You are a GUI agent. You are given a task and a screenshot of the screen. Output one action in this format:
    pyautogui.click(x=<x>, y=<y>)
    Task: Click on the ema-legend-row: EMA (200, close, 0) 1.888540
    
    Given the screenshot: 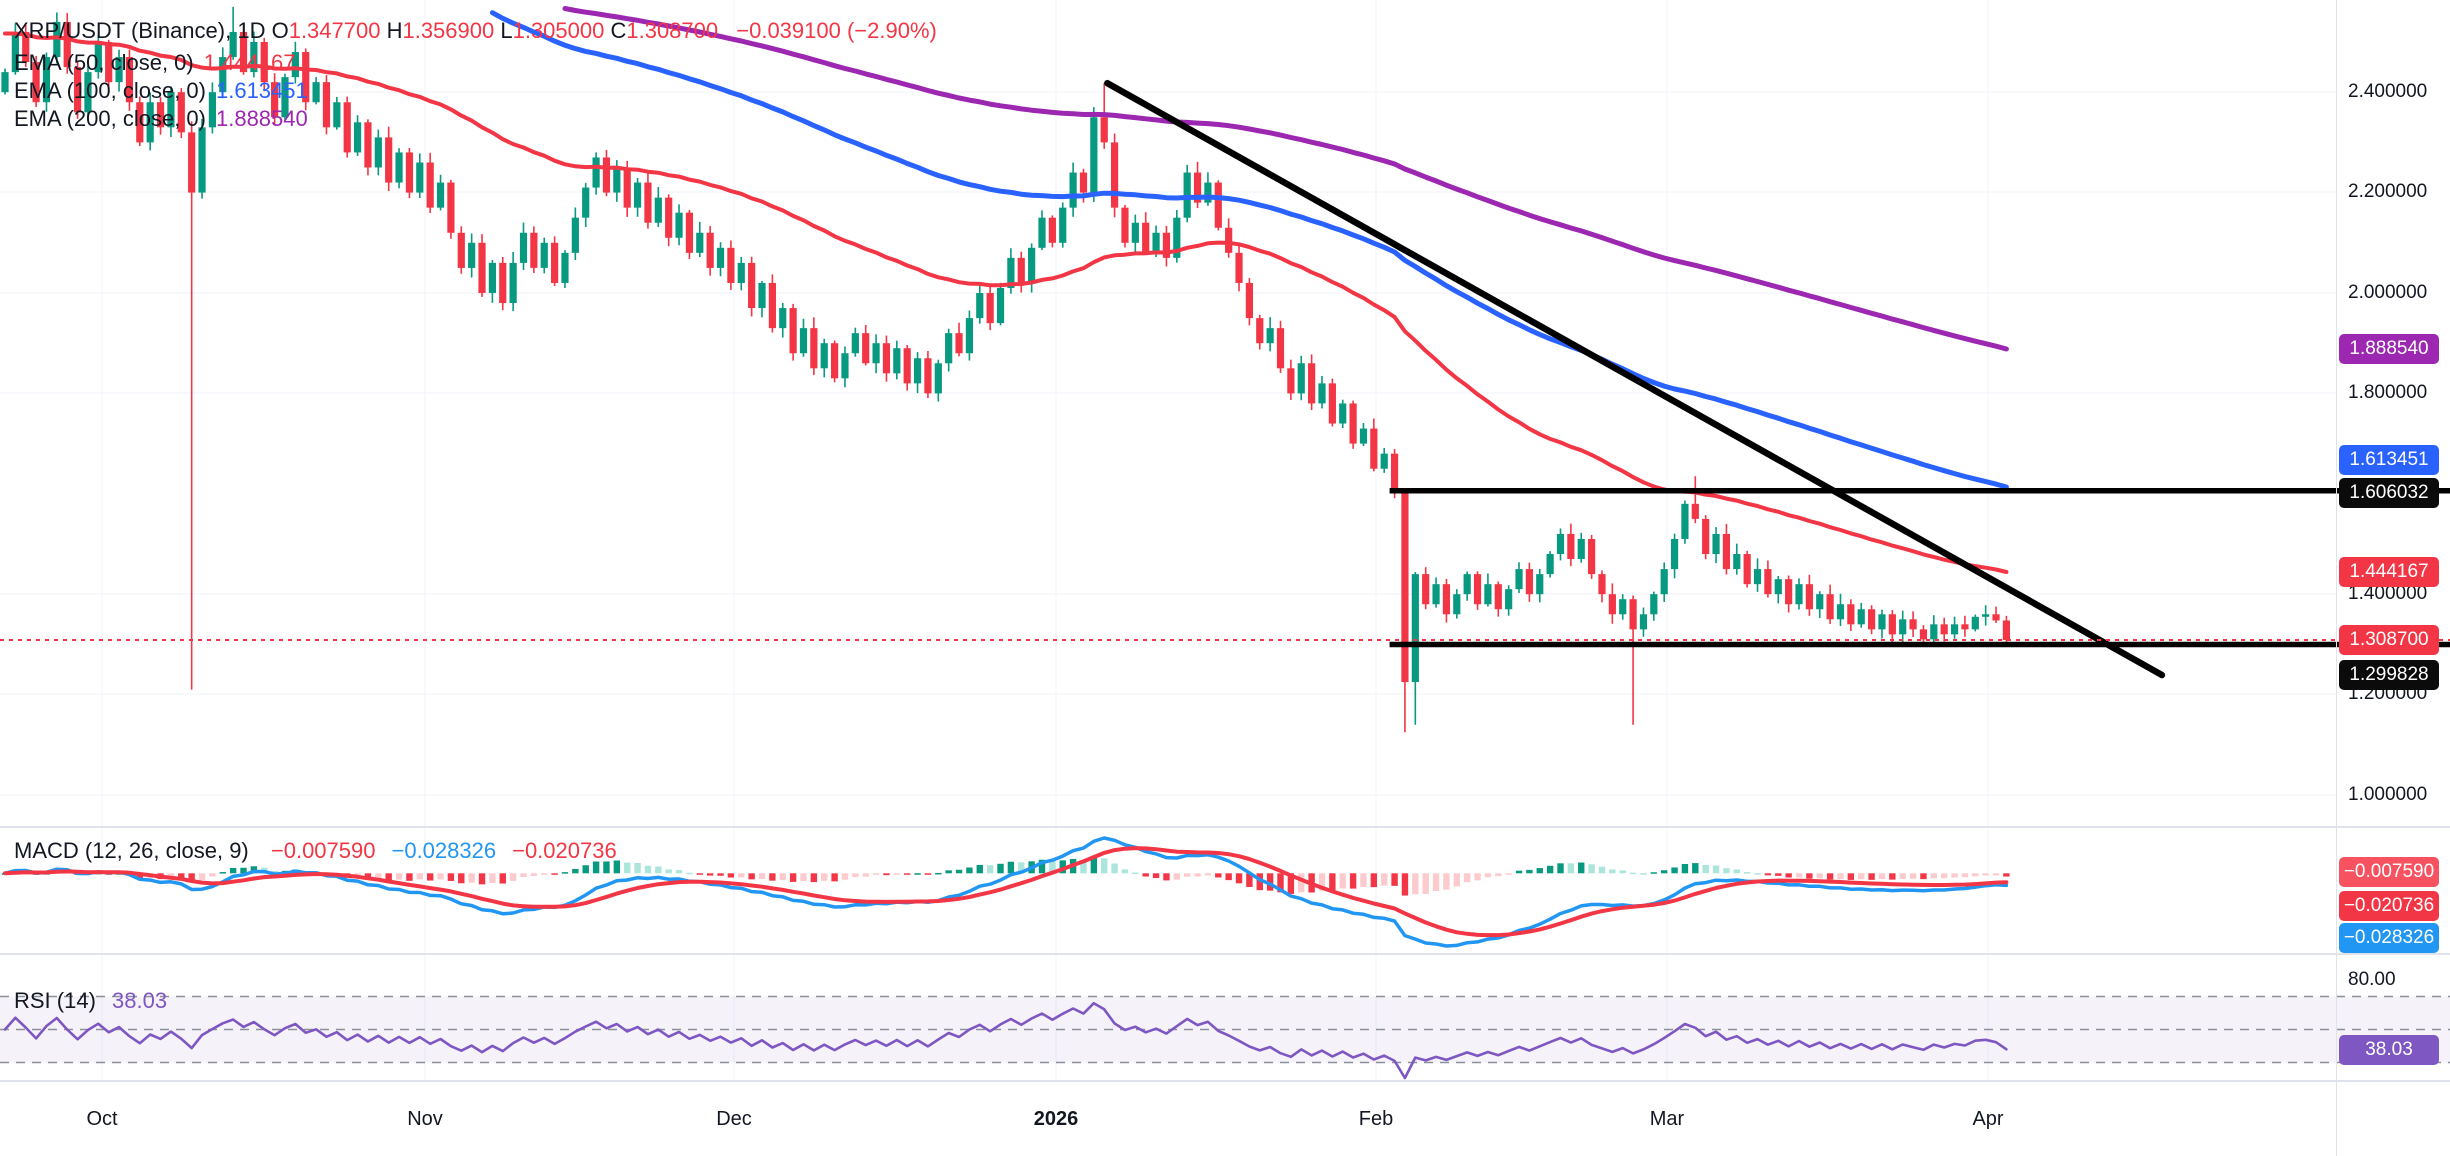 What is the action you would take?
    pyautogui.click(x=161, y=119)
    